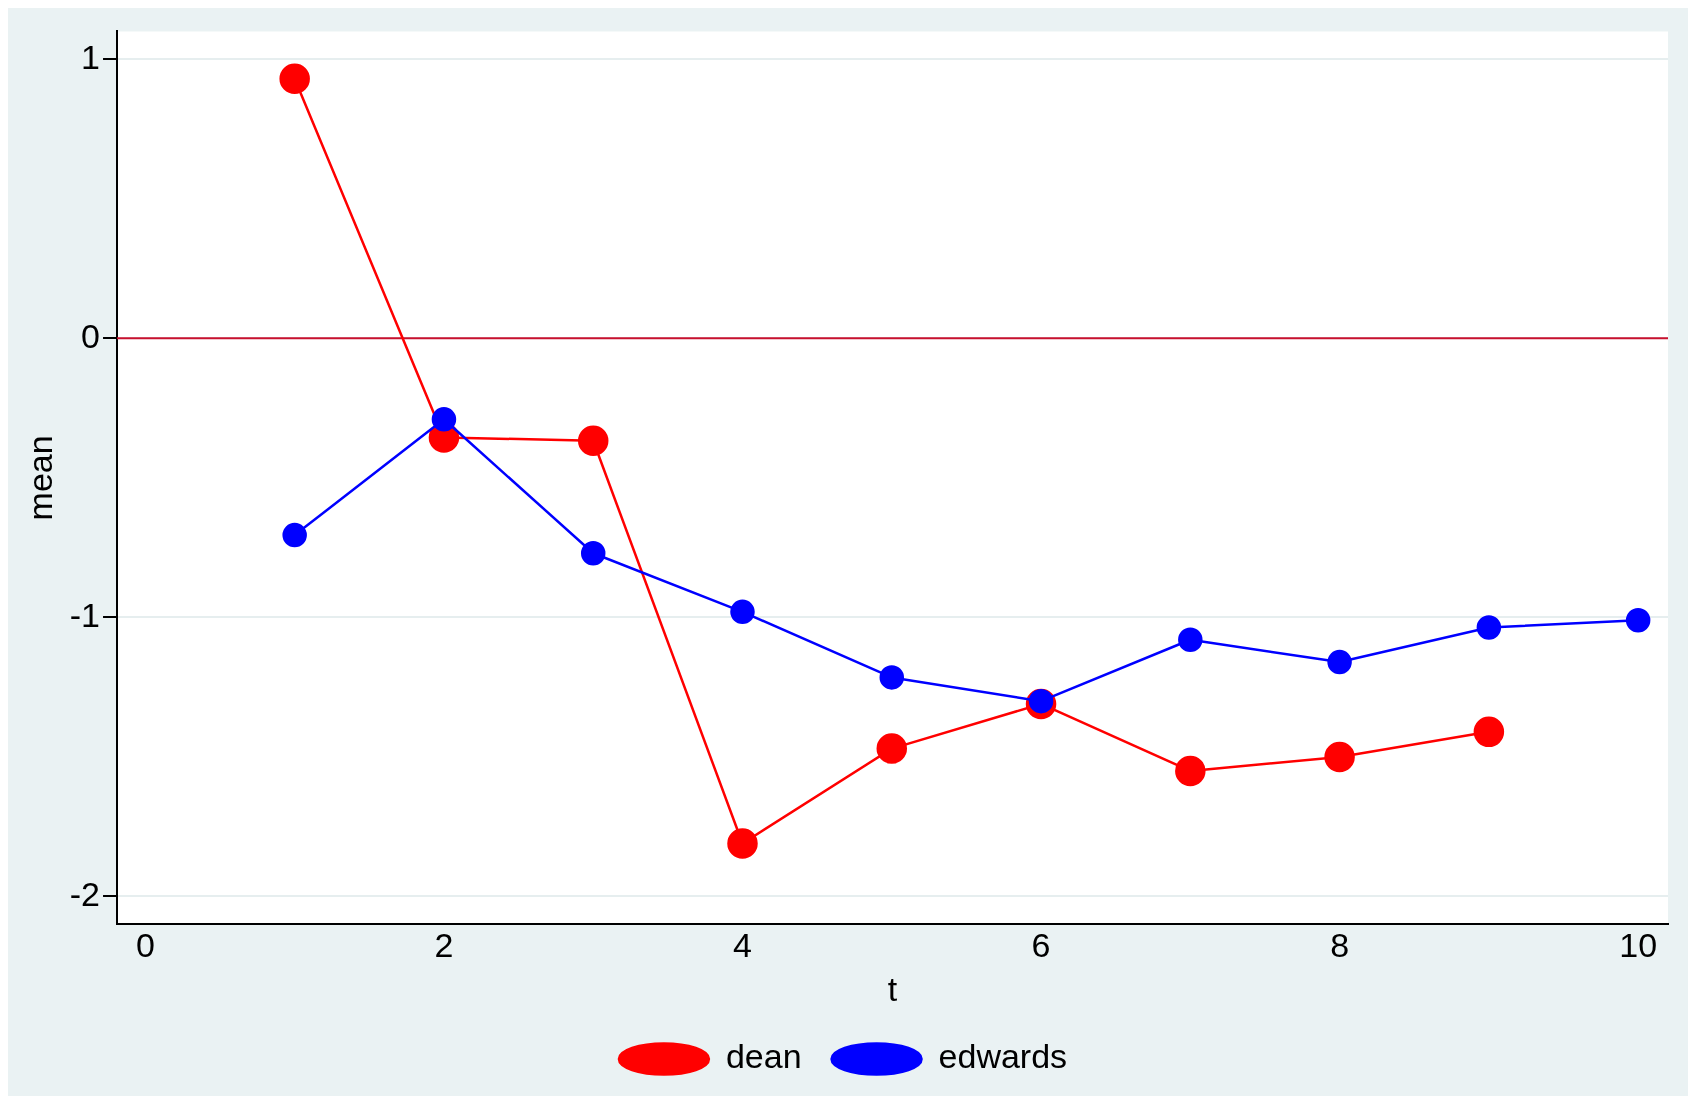  I want to click on x-tick-label: 0, so click(145, 945).